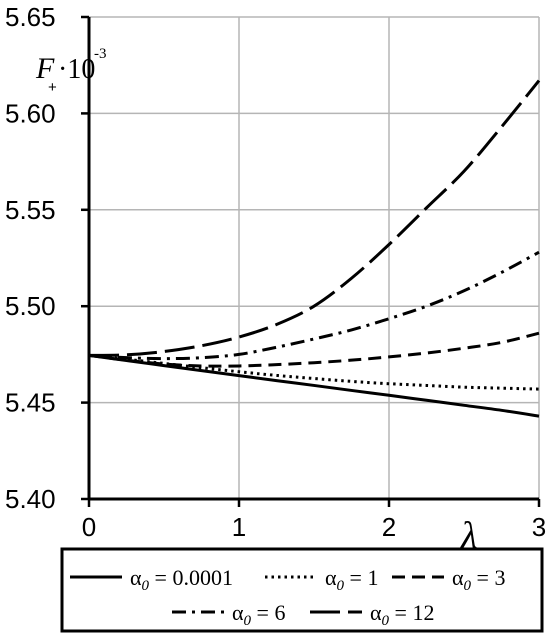  What do you see at coordinates (448, 579) in the screenshot?
I see `legend-item-3: α0 = 3` at bounding box center [448, 579].